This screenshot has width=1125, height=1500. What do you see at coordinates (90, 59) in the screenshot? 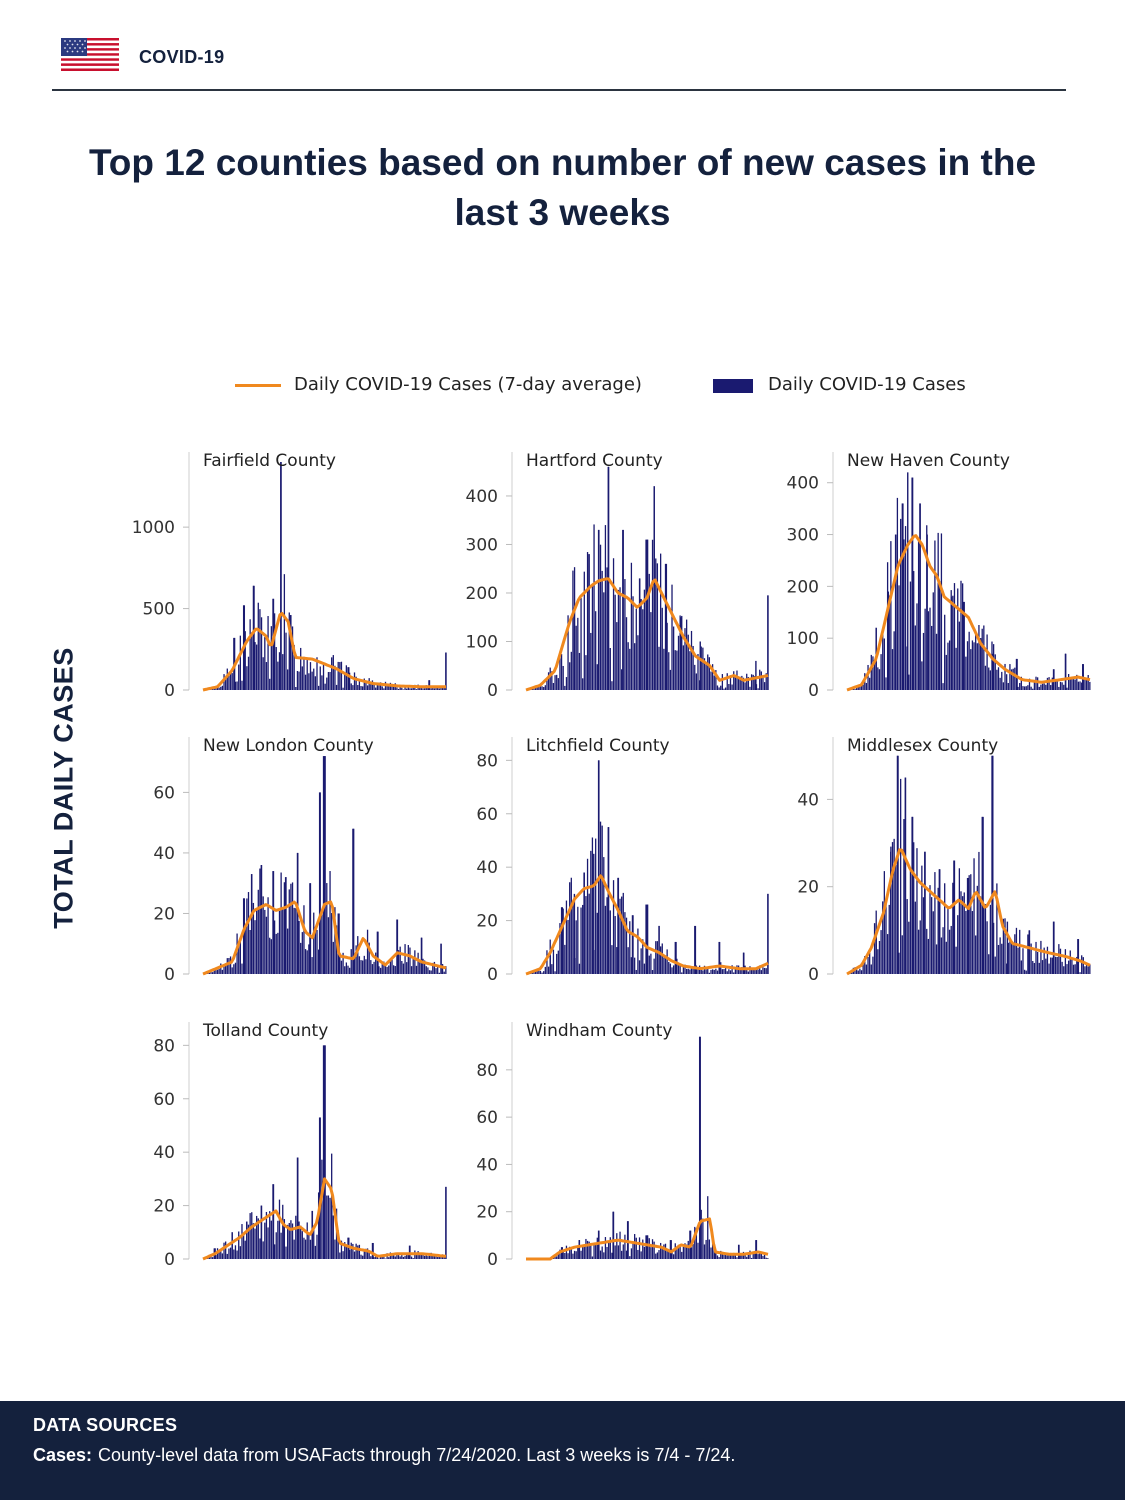
I see `flag-stripe` at bounding box center [90, 59].